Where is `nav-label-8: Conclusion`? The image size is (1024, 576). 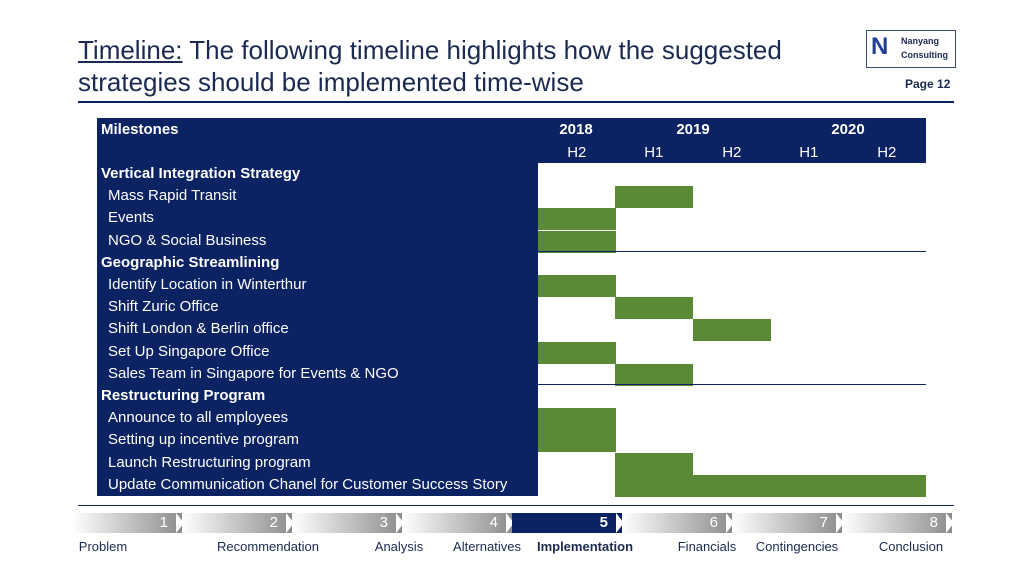
nav-label-8: Conclusion is located at coordinates (911, 546).